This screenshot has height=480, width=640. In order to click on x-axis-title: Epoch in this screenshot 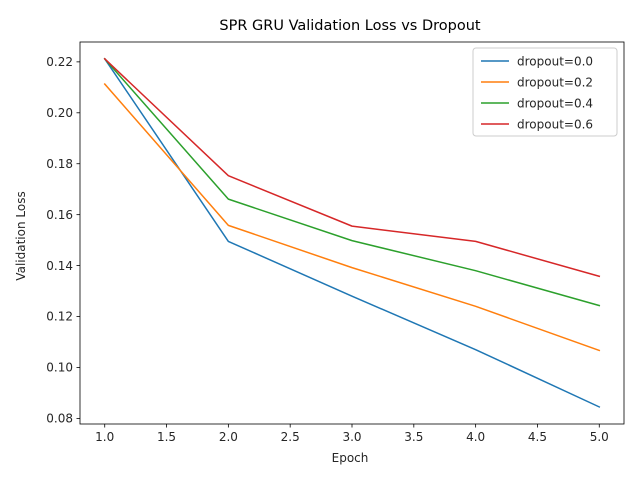, I will do `click(350, 458)`.